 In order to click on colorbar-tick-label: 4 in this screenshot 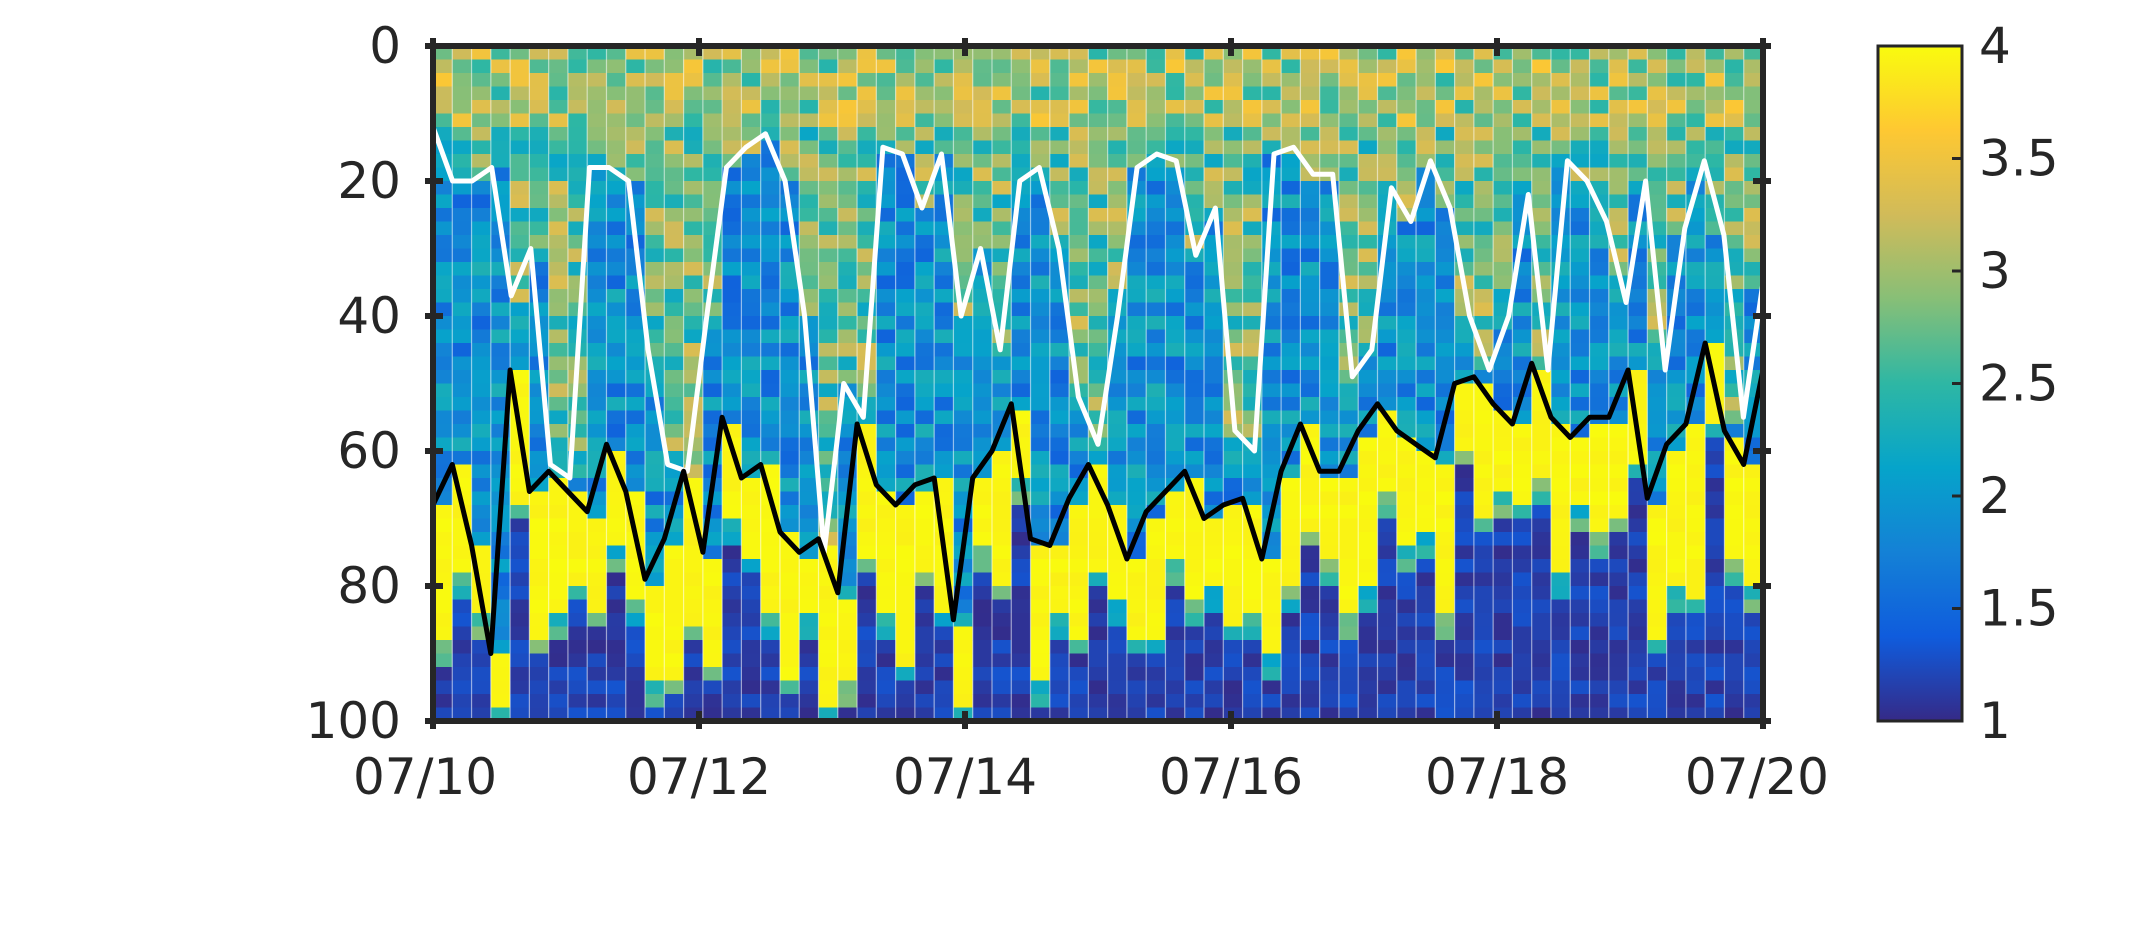, I will do `click(1995, 46)`.